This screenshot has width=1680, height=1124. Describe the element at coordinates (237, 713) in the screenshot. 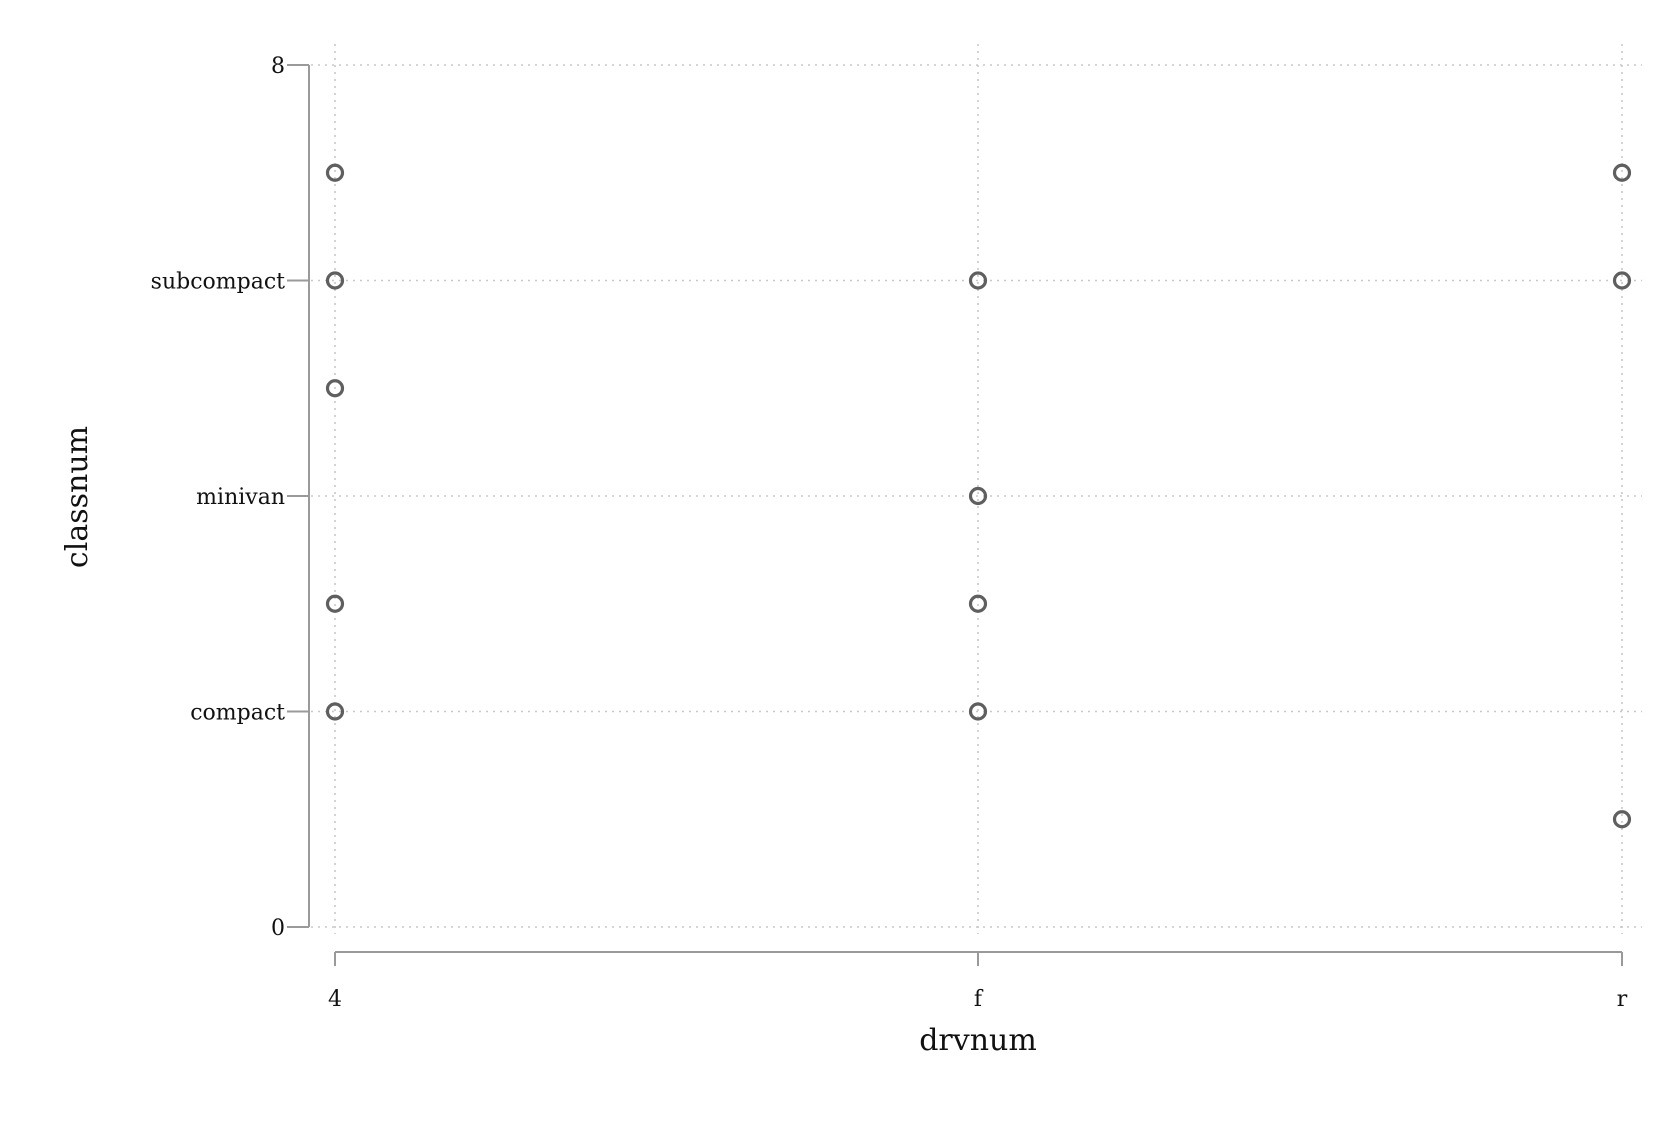

I see `y-tick-label: compact` at that location.